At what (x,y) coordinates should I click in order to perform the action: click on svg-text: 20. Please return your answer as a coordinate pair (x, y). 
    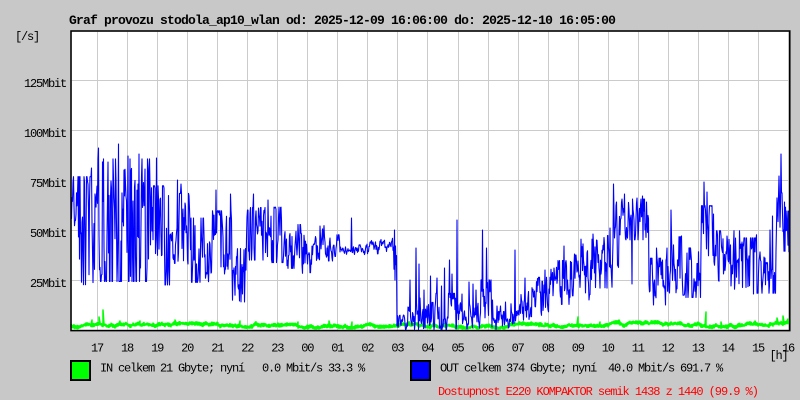
    Looking at the image, I should click on (187, 349).